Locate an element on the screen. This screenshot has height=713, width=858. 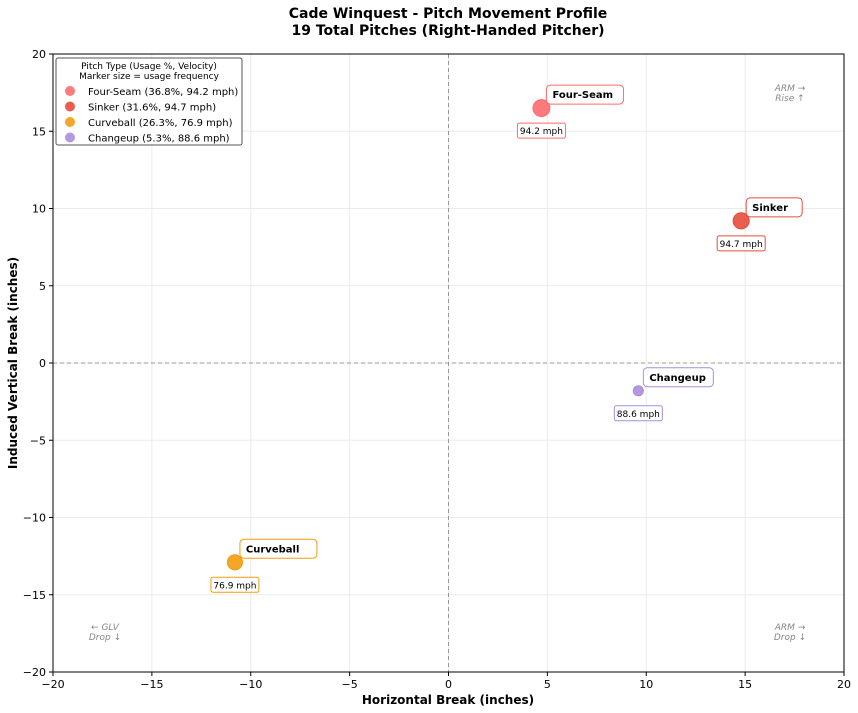
y-tick-label: 10 is located at coordinates (39, 209).